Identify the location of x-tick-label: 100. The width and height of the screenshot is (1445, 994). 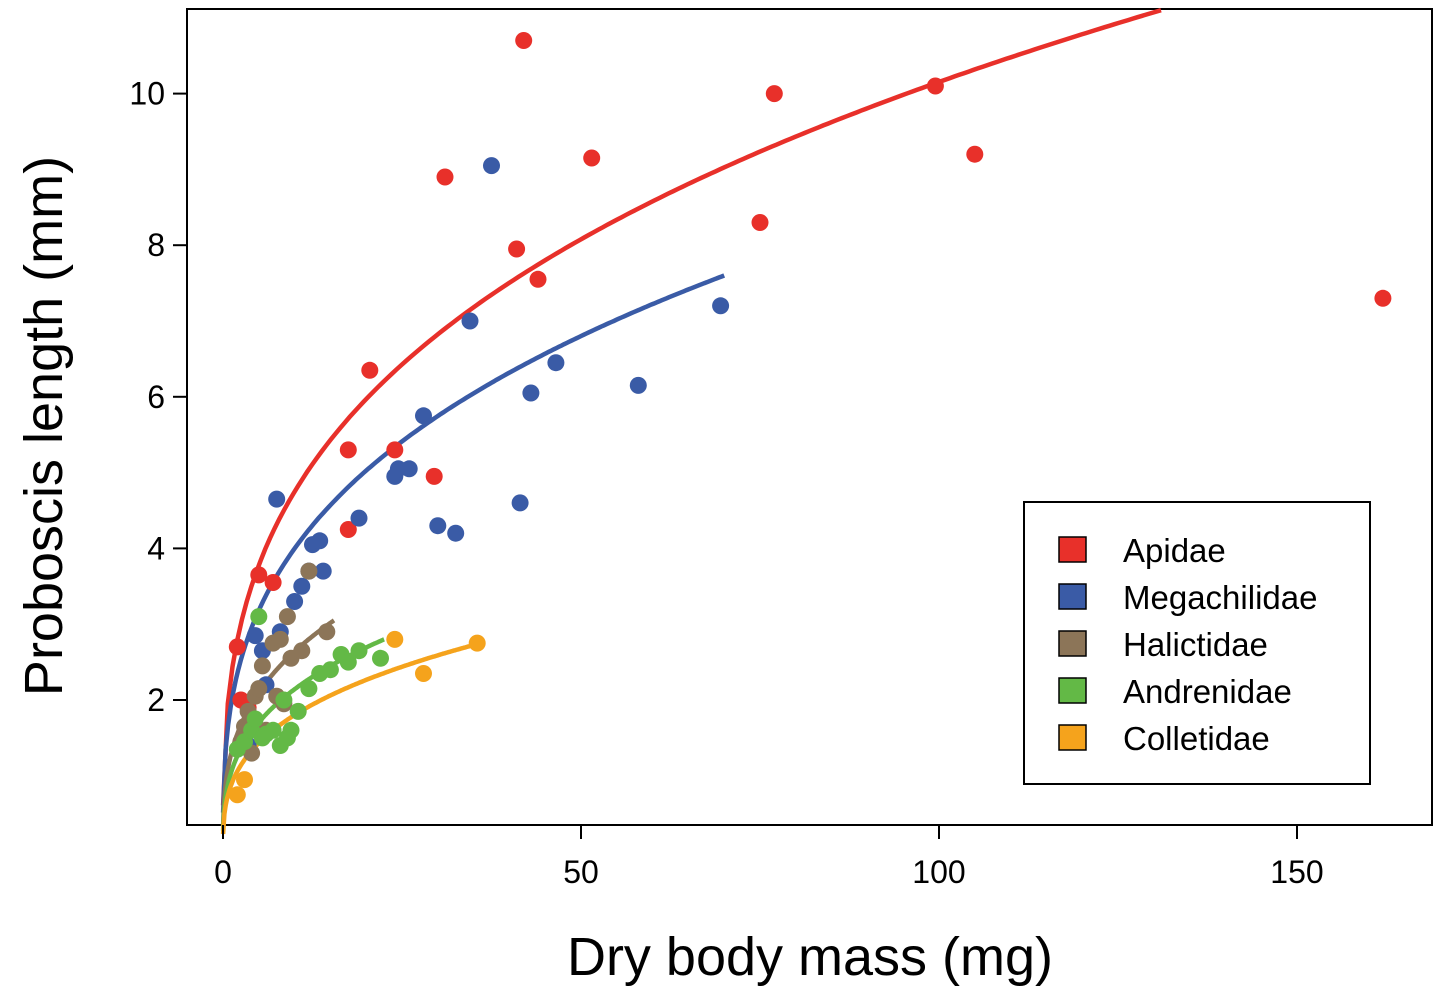
(938, 872).